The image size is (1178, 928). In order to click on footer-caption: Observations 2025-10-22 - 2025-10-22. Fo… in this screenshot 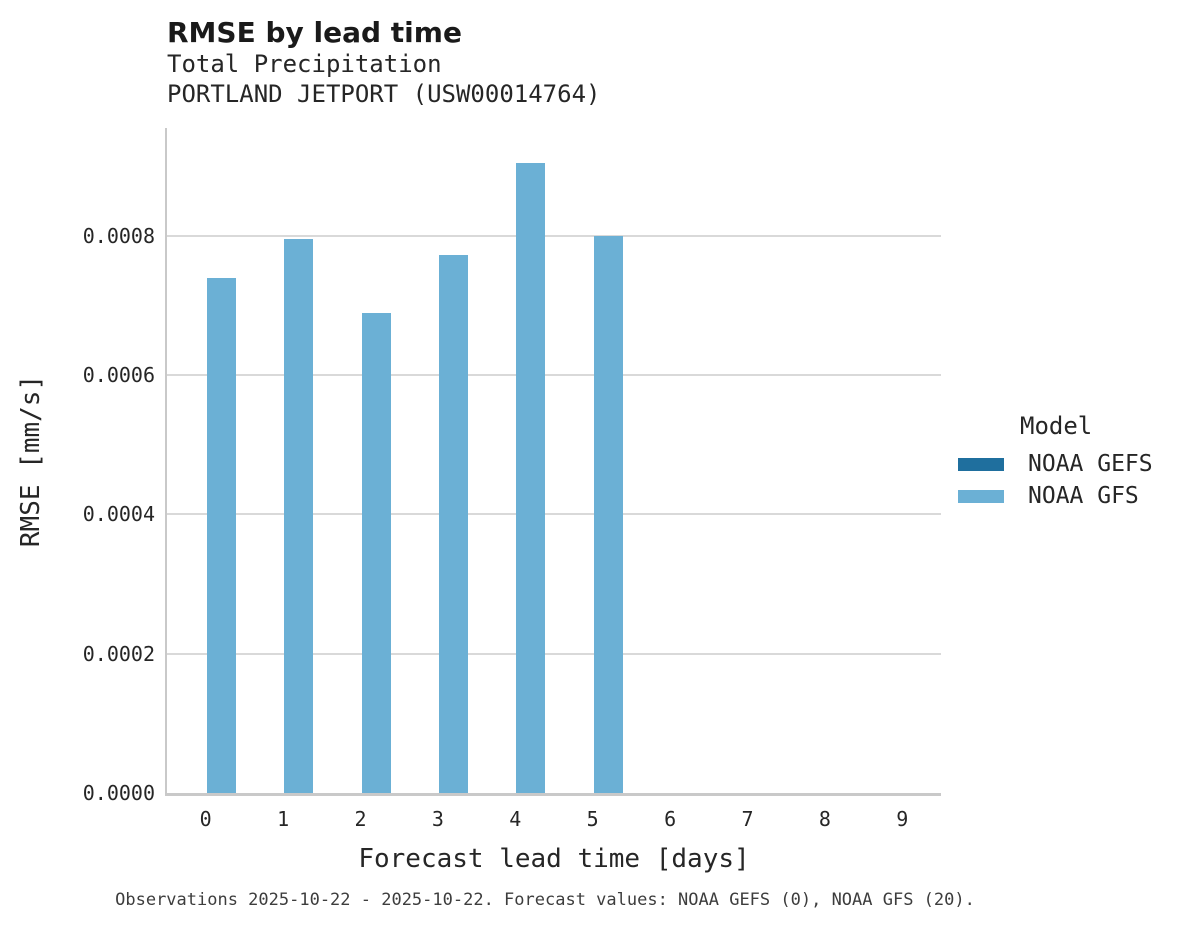, I will do `click(545, 900)`.